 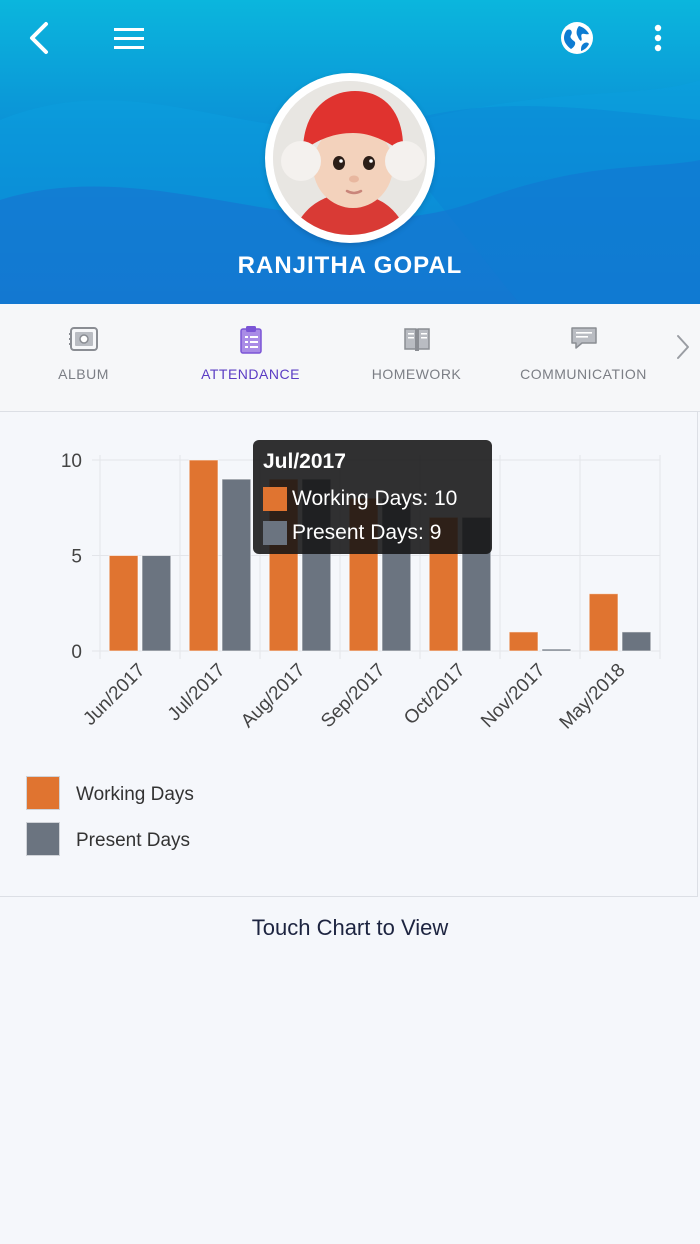 I want to click on globe-icon, so click(x=577, y=38).